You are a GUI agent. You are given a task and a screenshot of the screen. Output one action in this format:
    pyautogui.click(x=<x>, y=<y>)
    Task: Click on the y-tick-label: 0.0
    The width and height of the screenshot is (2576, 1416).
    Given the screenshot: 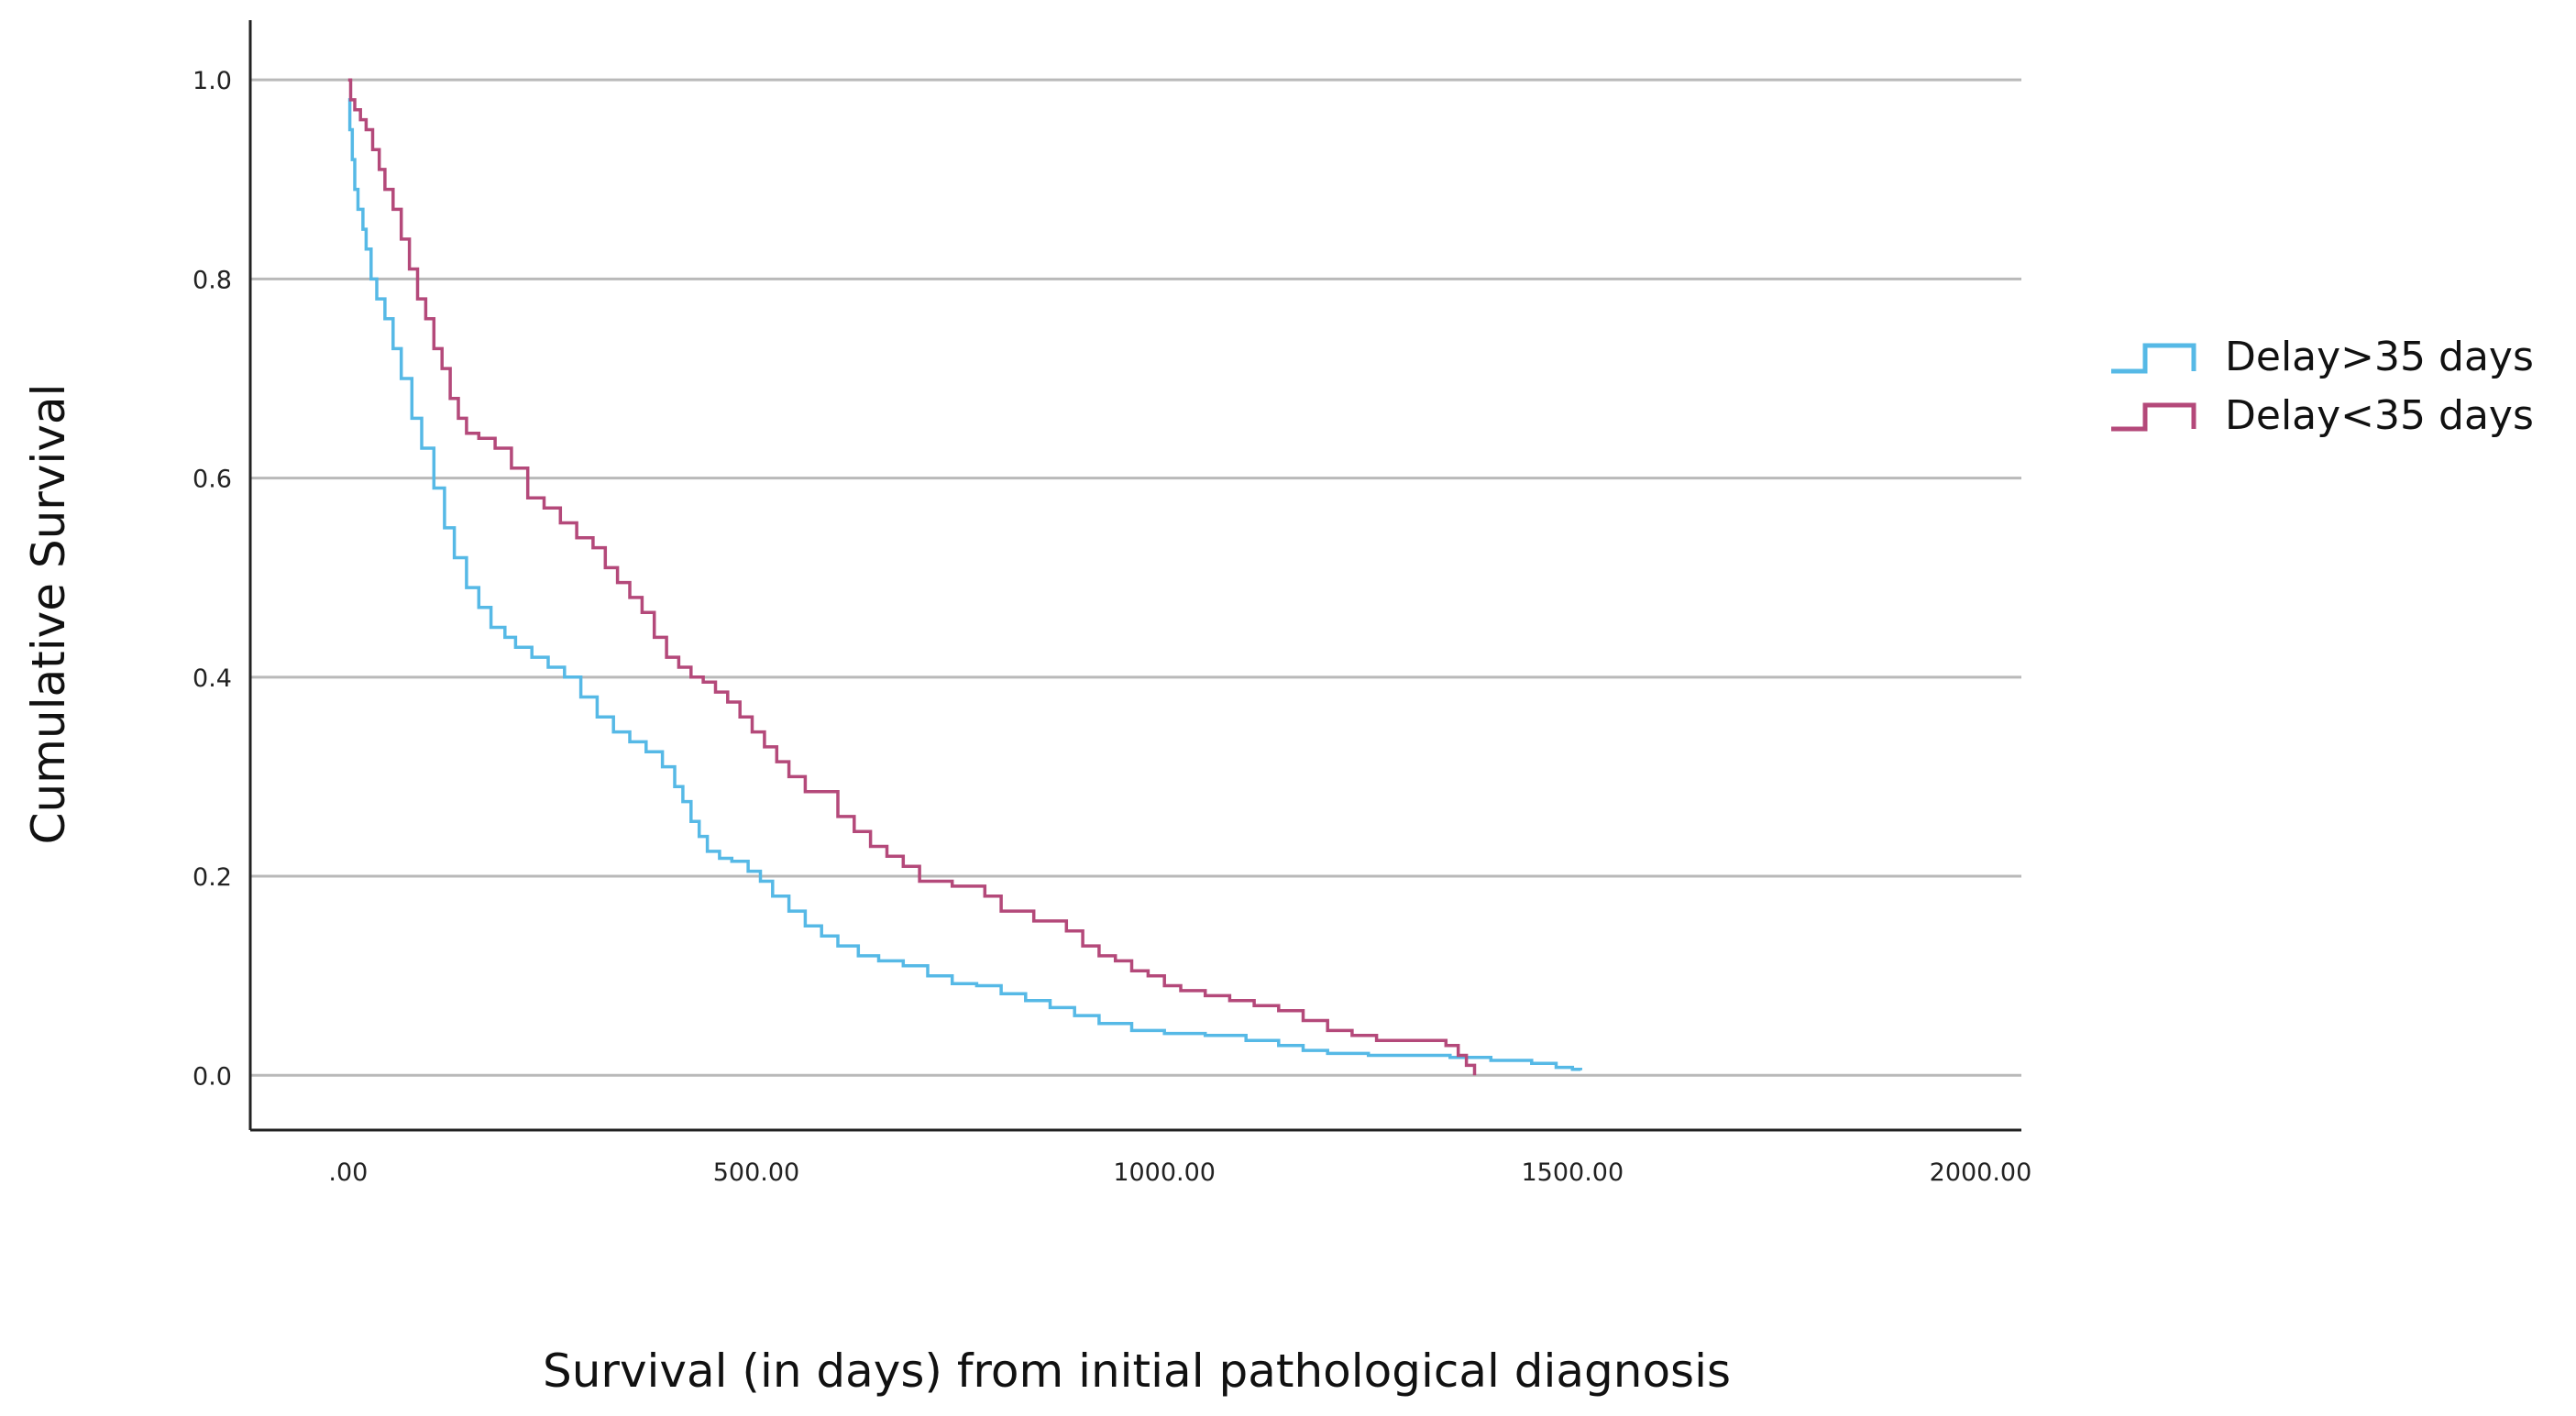 What is the action you would take?
    pyautogui.click(x=213, y=1076)
    